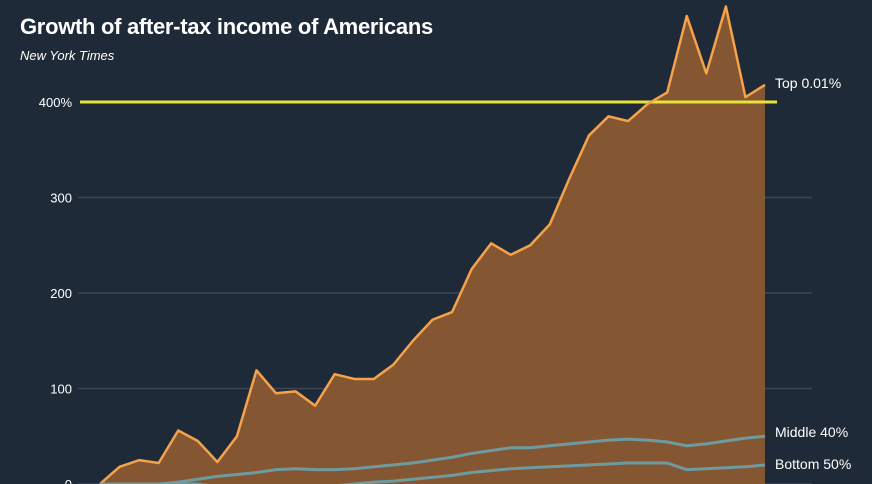  Describe the element at coordinates (68, 480) in the screenshot. I see `y-tick-label: 0` at that location.